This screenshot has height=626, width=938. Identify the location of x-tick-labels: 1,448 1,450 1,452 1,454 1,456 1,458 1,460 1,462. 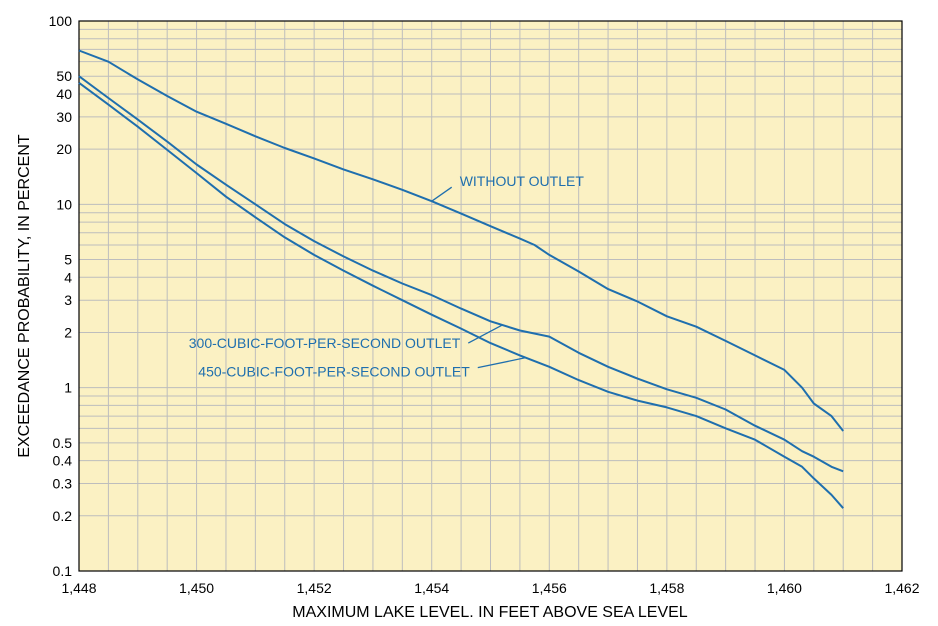
(490, 588).